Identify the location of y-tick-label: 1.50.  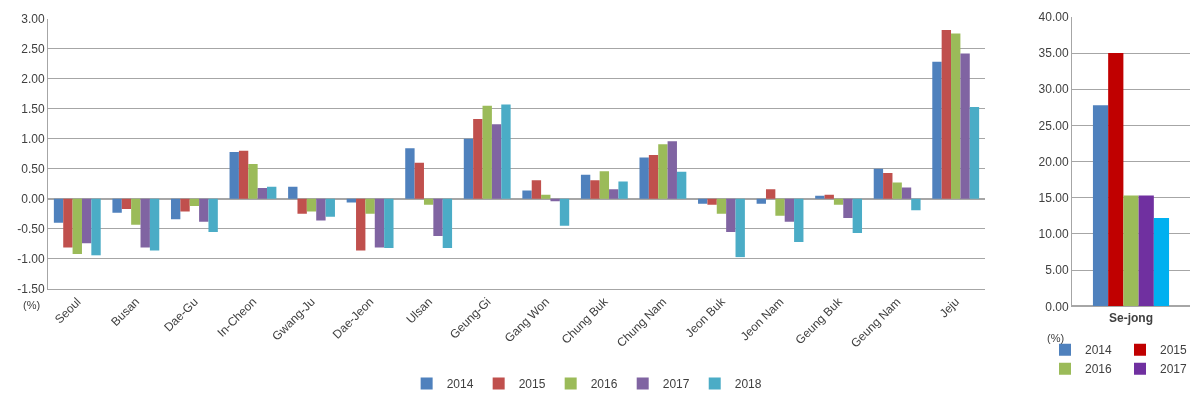
(33, 108).